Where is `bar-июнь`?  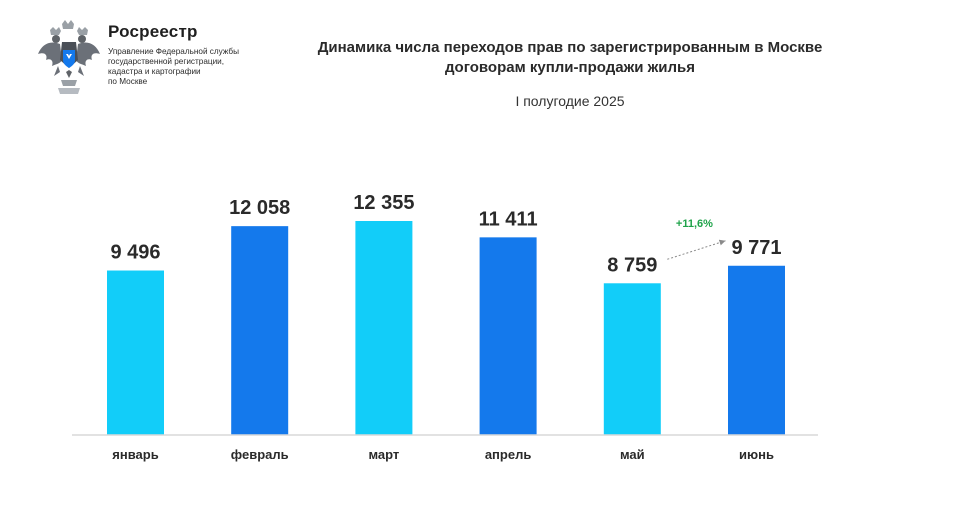 bar-июнь is located at coordinates (756, 350).